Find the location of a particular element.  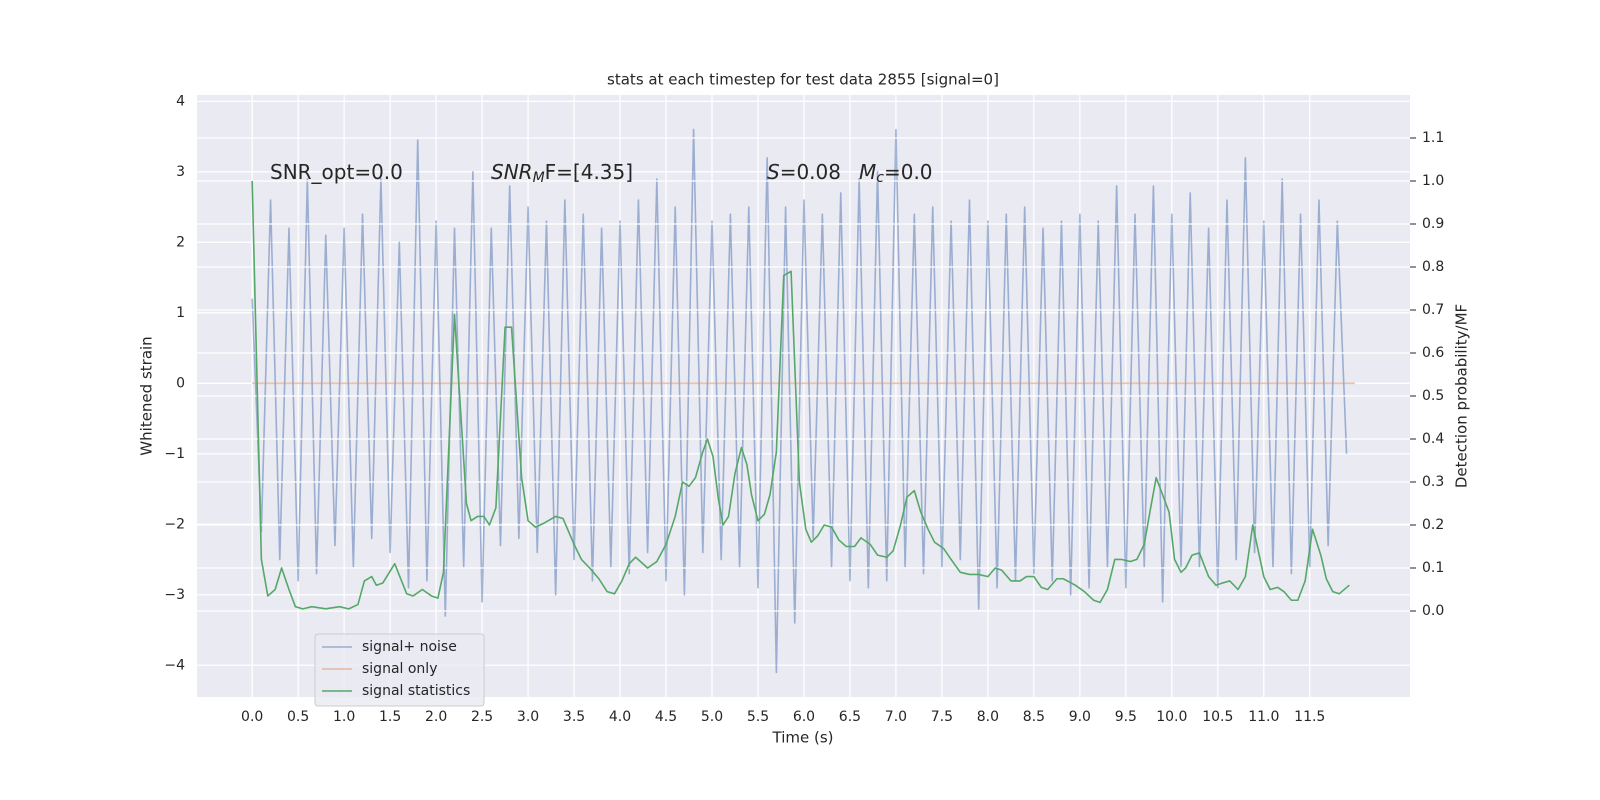

y2-tick-label: 1.0 is located at coordinates (1433, 181).